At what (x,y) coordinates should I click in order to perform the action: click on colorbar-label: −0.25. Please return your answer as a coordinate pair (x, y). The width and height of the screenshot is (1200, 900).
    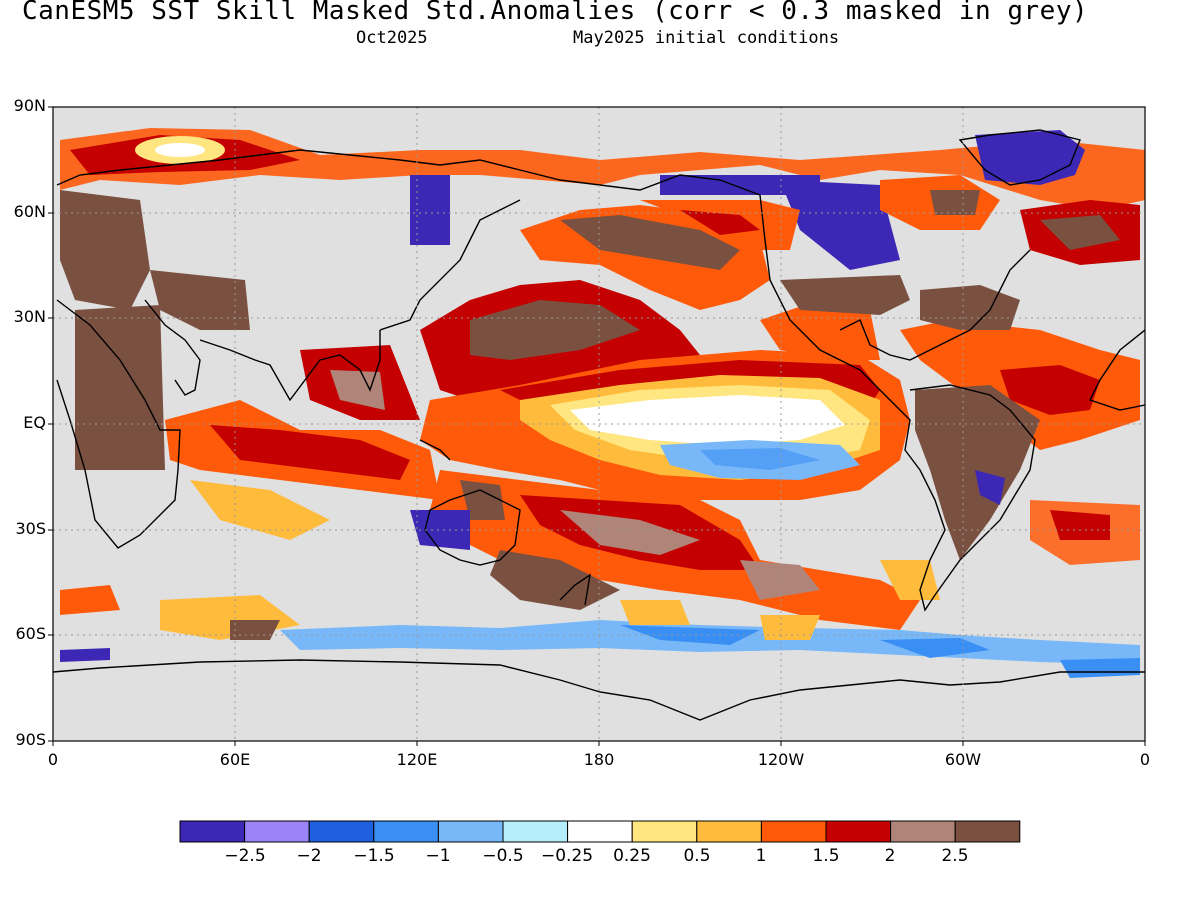
    Looking at the image, I should click on (567, 856).